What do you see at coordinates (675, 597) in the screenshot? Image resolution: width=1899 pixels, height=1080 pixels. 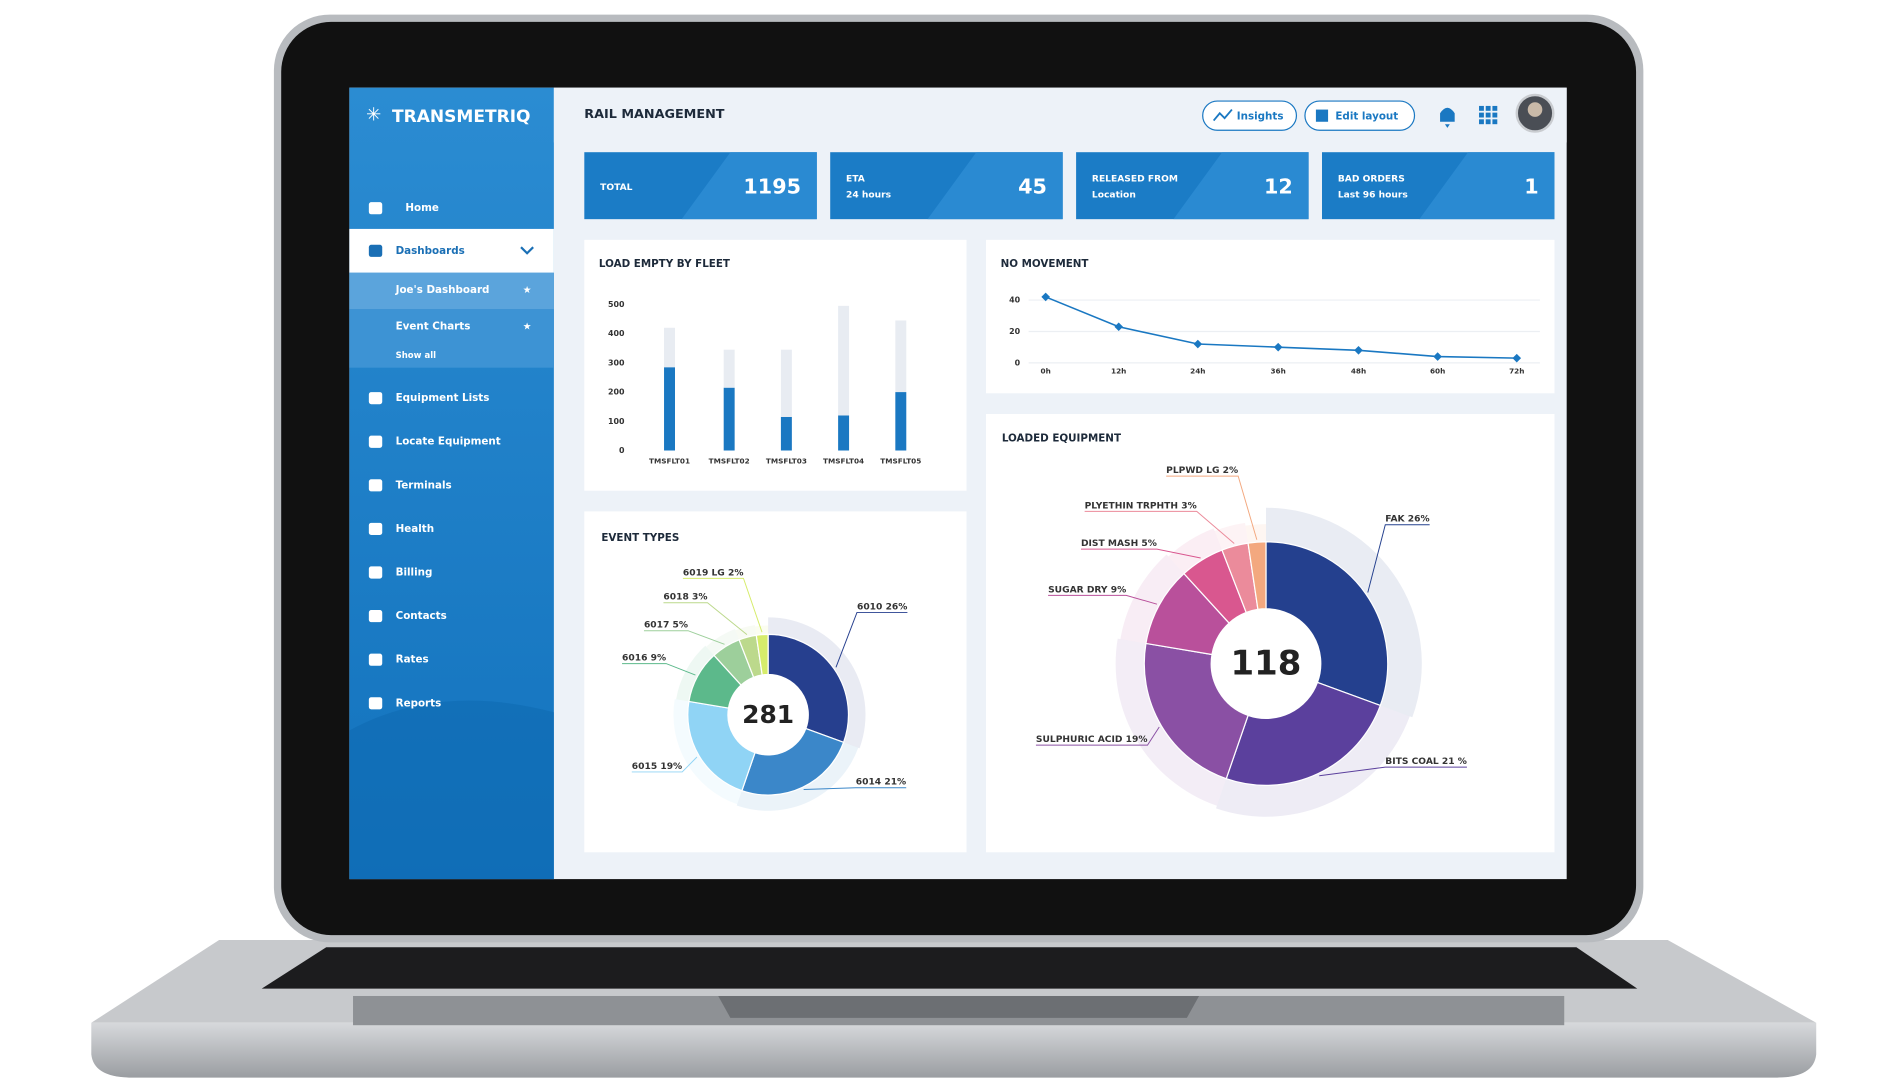 I see `slice-name: 6018` at bounding box center [675, 597].